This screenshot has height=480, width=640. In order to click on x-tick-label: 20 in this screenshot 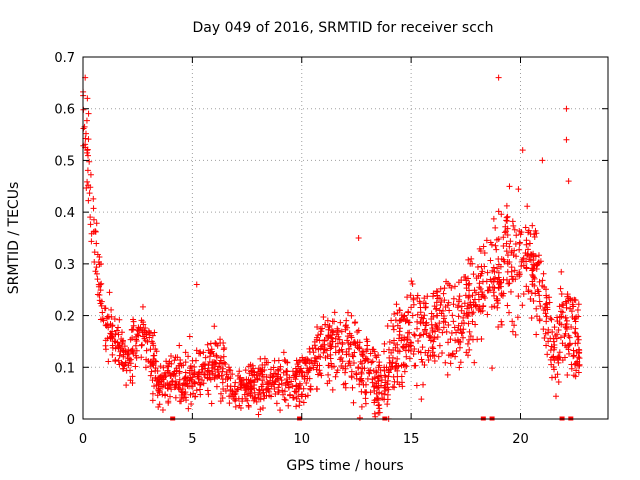, I will do `click(520, 439)`.